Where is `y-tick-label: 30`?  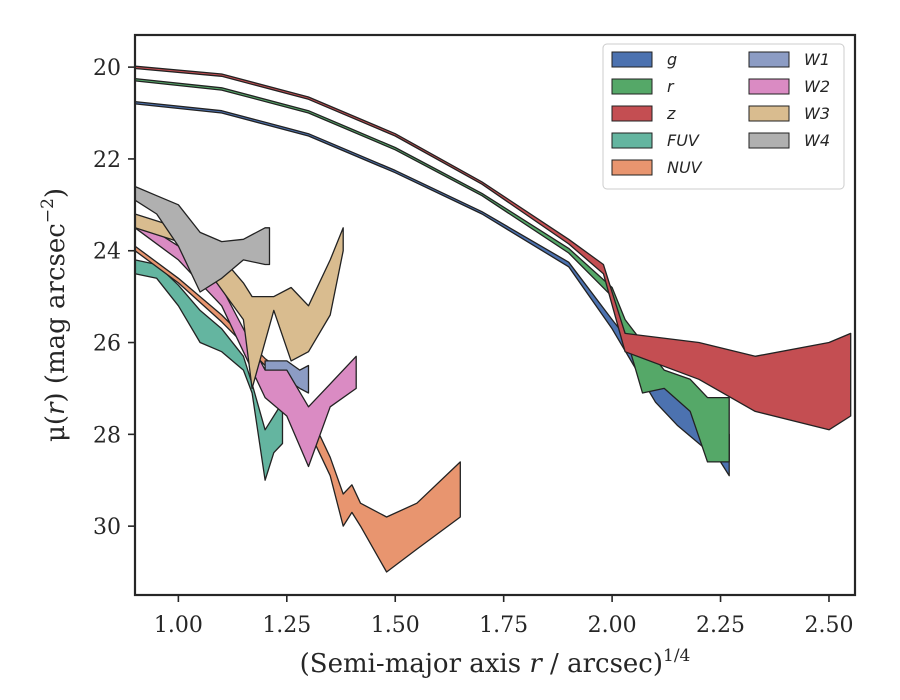 y-tick-label: 30 is located at coordinates (107, 527).